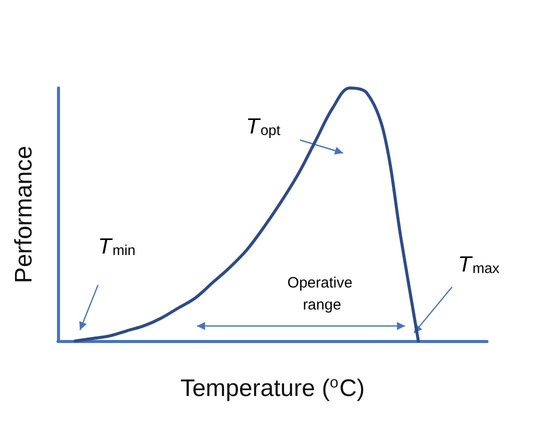 The height and width of the screenshot is (434, 540). I want to click on annotation: Tmax, so click(479, 264).